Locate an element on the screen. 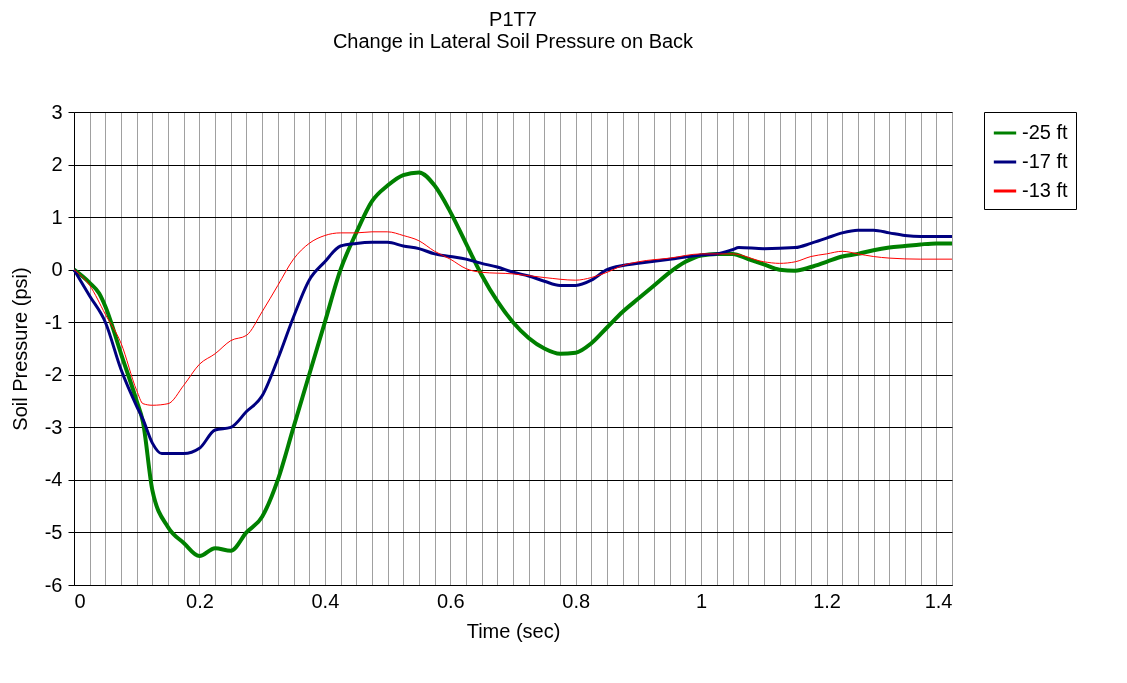  y-tick-label: -4 is located at coordinates (53, 479).